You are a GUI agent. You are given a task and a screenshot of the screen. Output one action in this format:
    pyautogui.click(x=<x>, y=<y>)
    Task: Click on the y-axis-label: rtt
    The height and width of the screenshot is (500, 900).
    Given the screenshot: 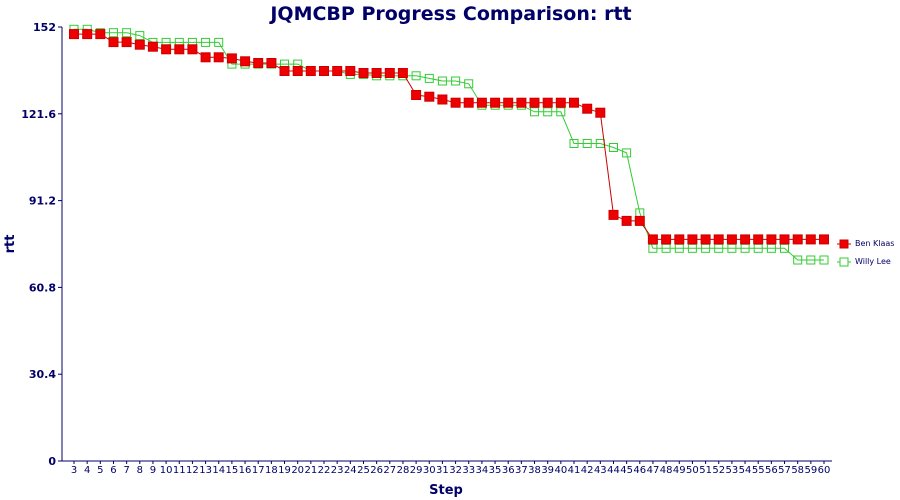 What is the action you would take?
    pyautogui.click(x=10, y=244)
    